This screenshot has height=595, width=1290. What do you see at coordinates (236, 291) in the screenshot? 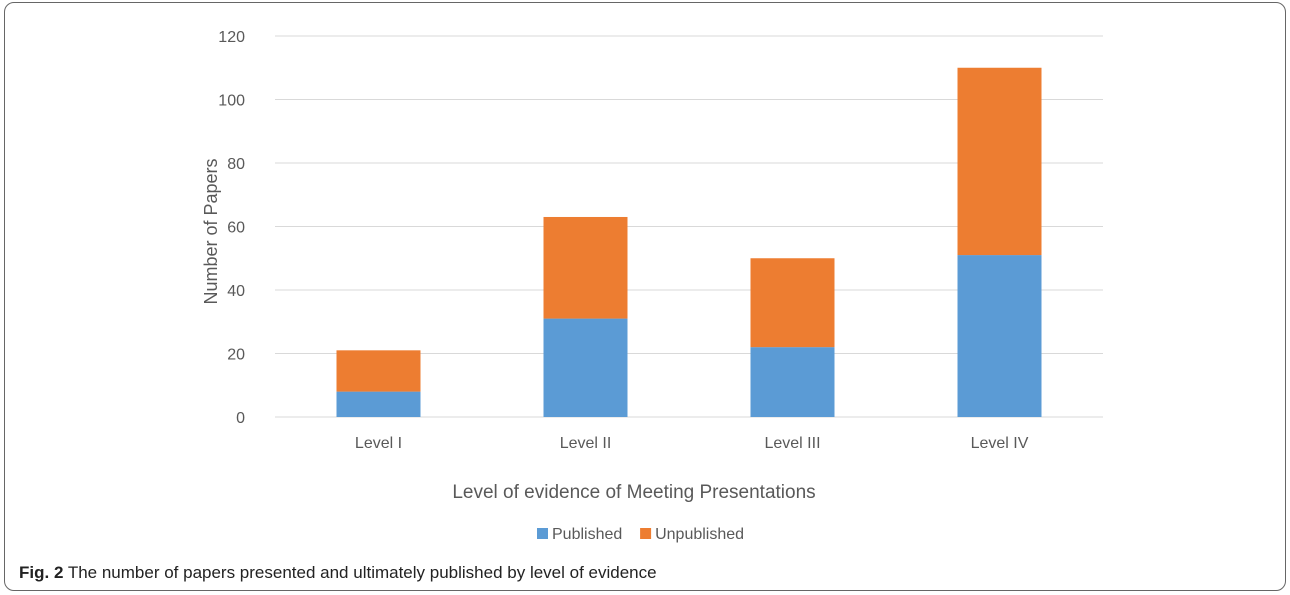
I see `y-tick-label: 40` at bounding box center [236, 291].